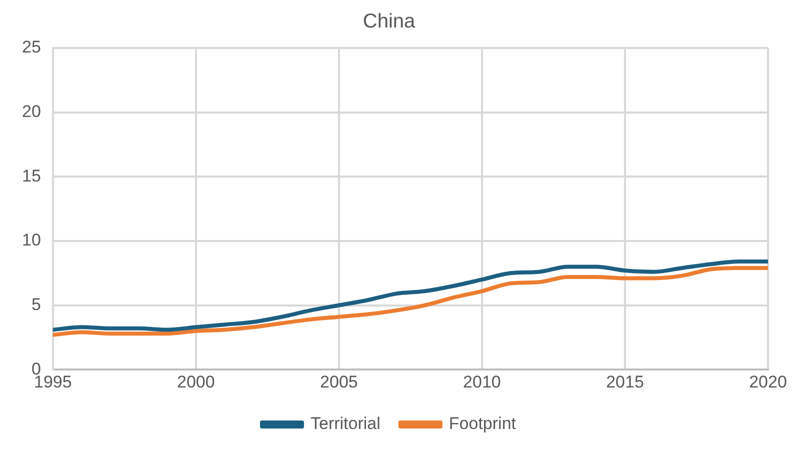 This screenshot has width=796, height=449. Describe the element at coordinates (31, 176) in the screenshot. I see `y-tick-label: 15` at that location.